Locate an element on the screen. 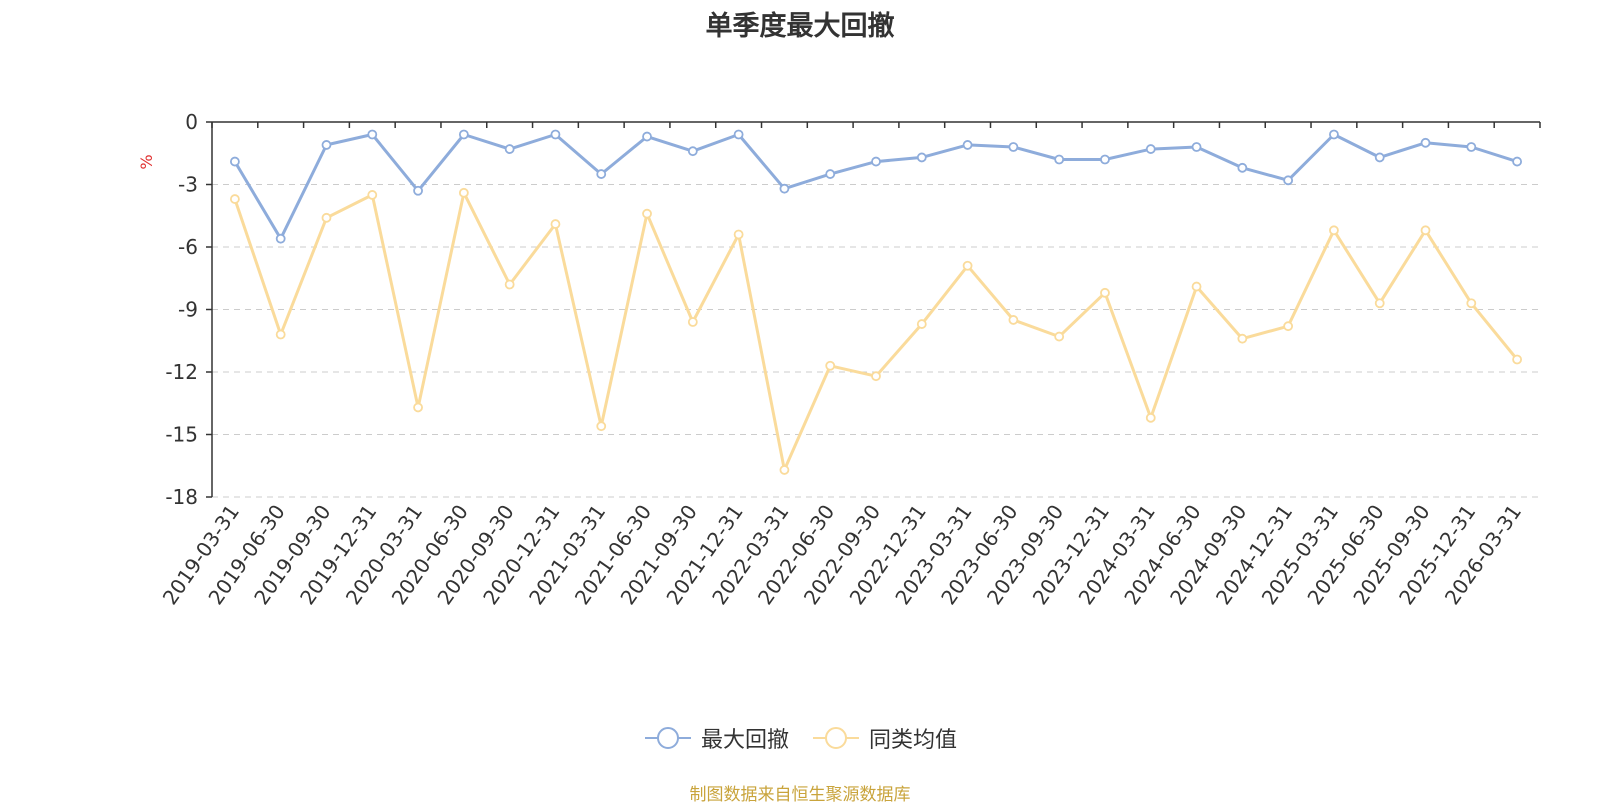 Image resolution: width=1600 pixels, height=805 pixels. legend: 最大回撤 同类均值 is located at coordinates (800, 738).